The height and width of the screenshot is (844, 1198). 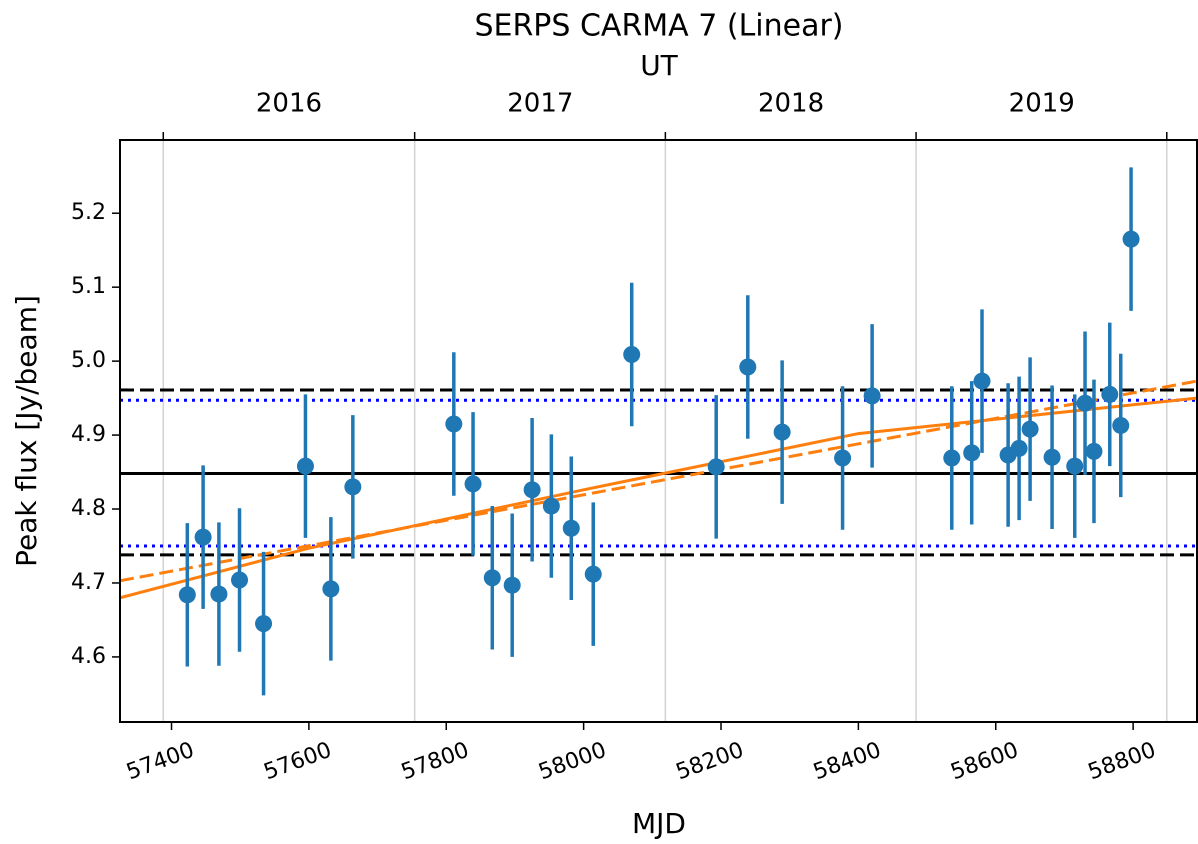 What do you see at coordinates (1122, 761) in the screenshot?
I see `x-tick-label: 58800` at bounding box center [1122, 761].